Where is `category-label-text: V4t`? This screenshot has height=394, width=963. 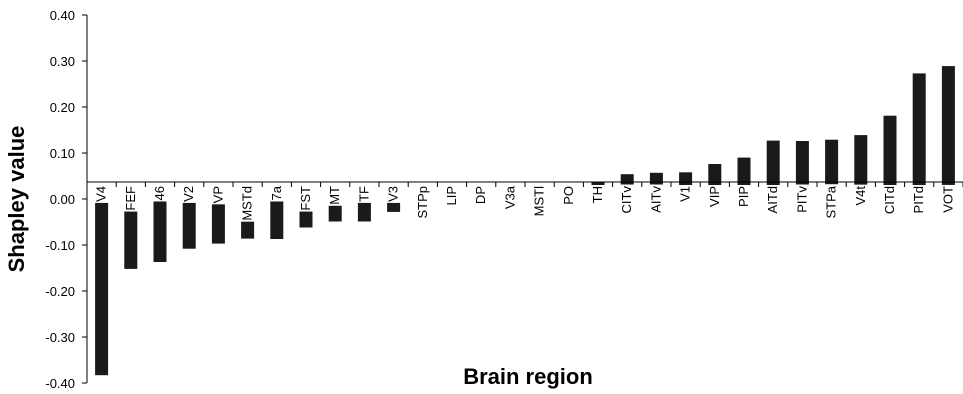 category-label-text: V4t is located at coordinates (860, 196).